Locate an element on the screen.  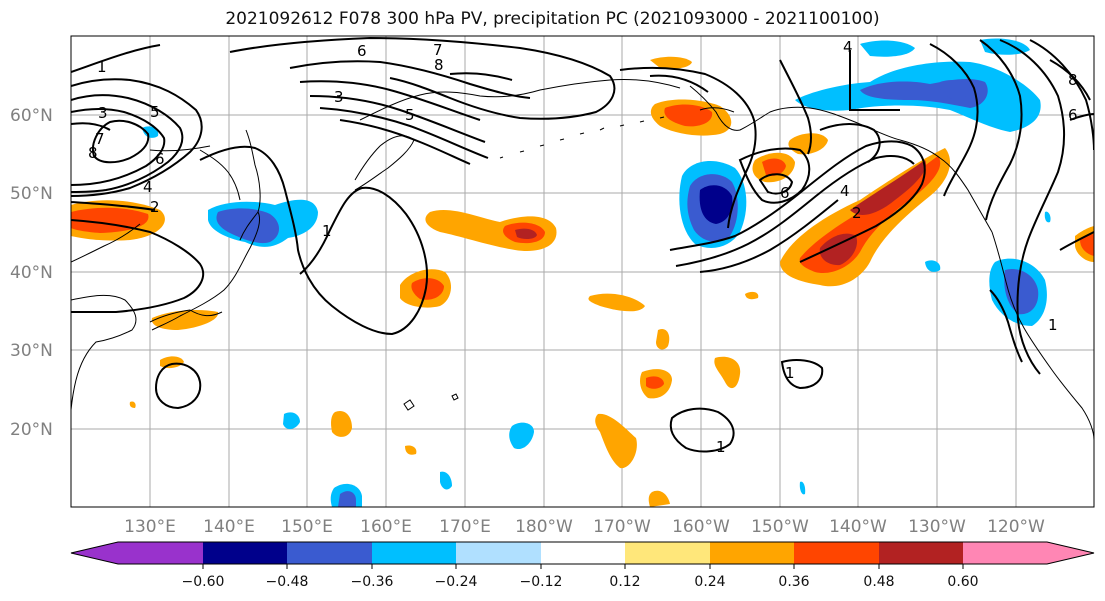
lon-label: 180°W is located at coordinates (544, 527).